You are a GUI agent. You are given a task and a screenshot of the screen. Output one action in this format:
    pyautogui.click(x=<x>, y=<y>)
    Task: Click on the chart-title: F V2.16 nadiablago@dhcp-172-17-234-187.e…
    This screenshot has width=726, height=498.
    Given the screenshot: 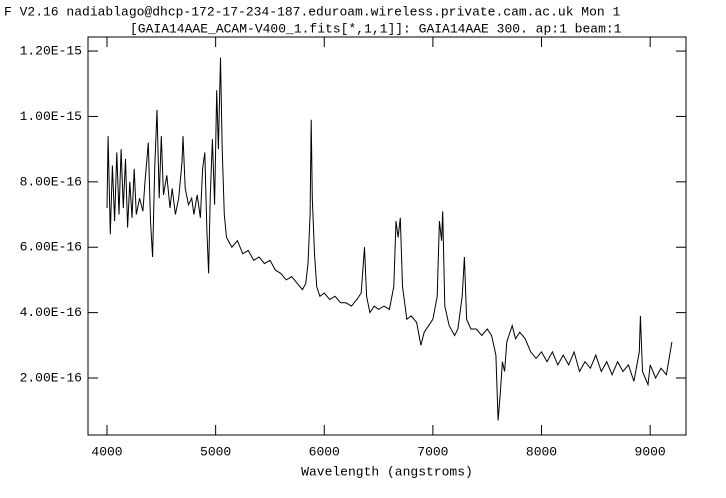 What is the action you would take?
    pyautogui.click(x=312, y=11)
    